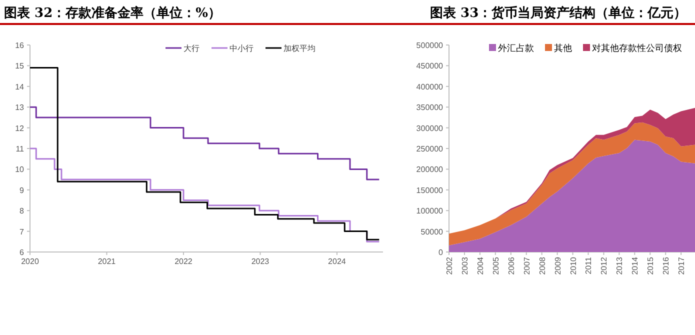 The height and width of the screenshot is (335, 695). Describe the element at coordinates (449, 265) in the screenshot. I see `x-tick-label: 2002` at that location.